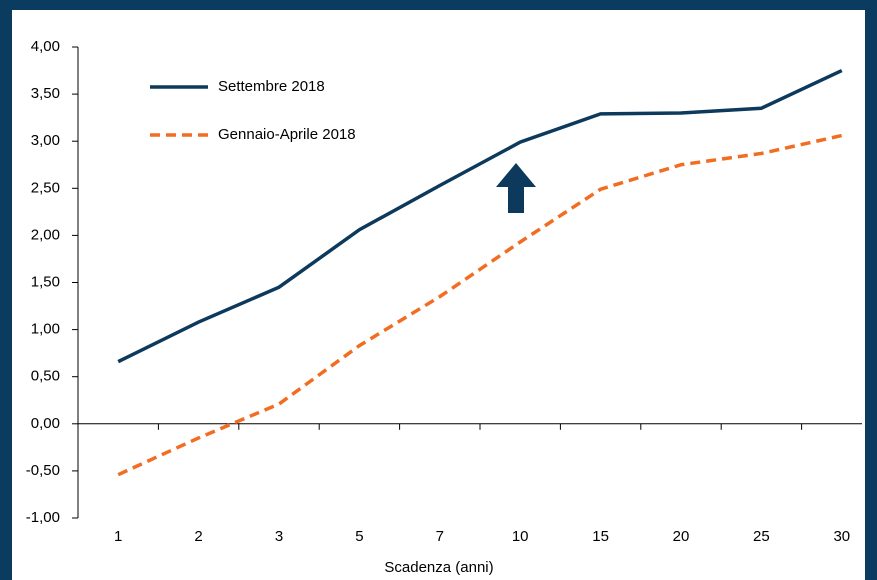 The width and height of the screenshot is (877, 580). Describe the element at coordinates (45, 140) in the screenshot. I see `y-tick-label: 3,00` at that location.